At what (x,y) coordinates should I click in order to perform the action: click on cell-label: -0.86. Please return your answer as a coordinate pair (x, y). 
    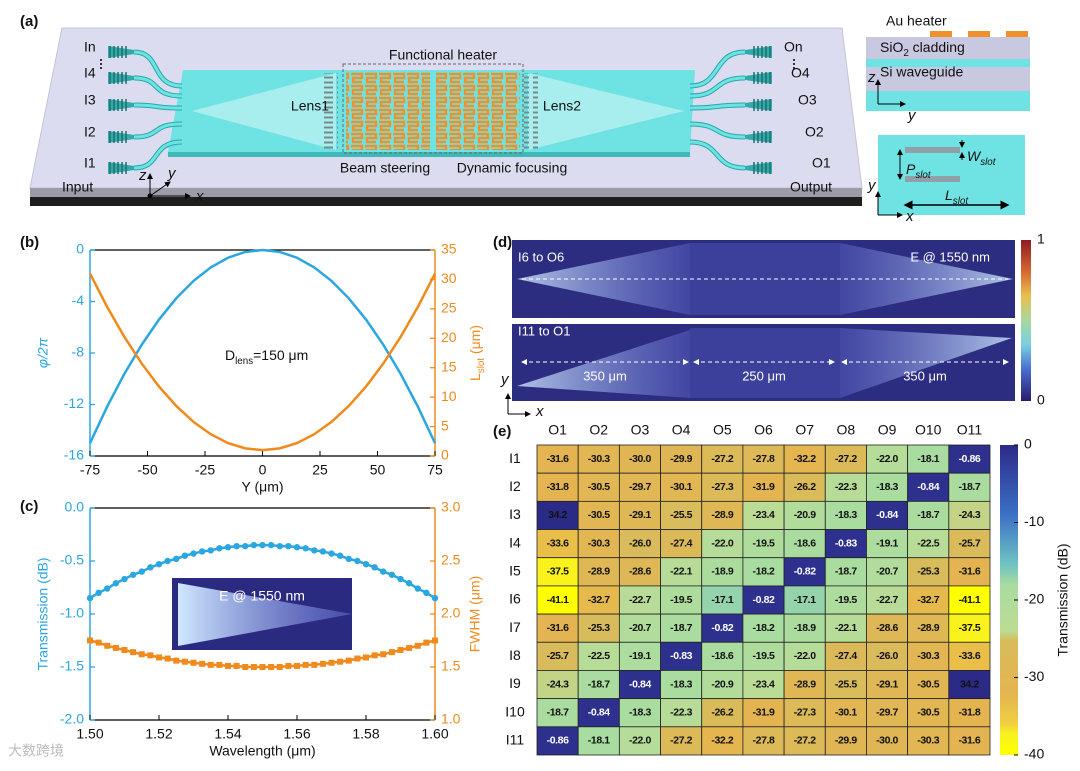
    Looking at the image, I should click on (969, 459).